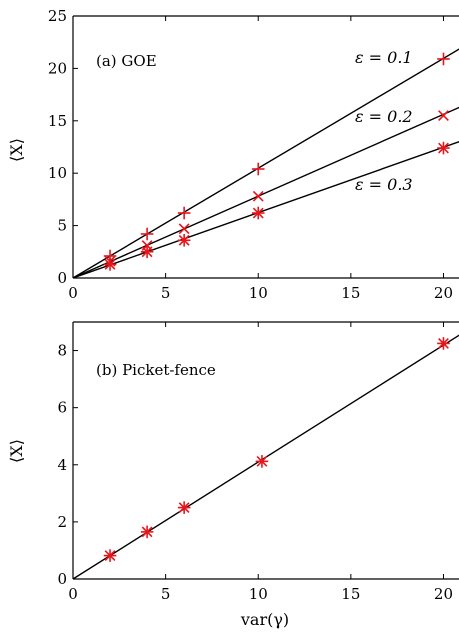 This screenshot has height=634, width=459. Describe the element at coordinates (57, 16) in the screenshot. I see `y-tick-label: 25` at that location.